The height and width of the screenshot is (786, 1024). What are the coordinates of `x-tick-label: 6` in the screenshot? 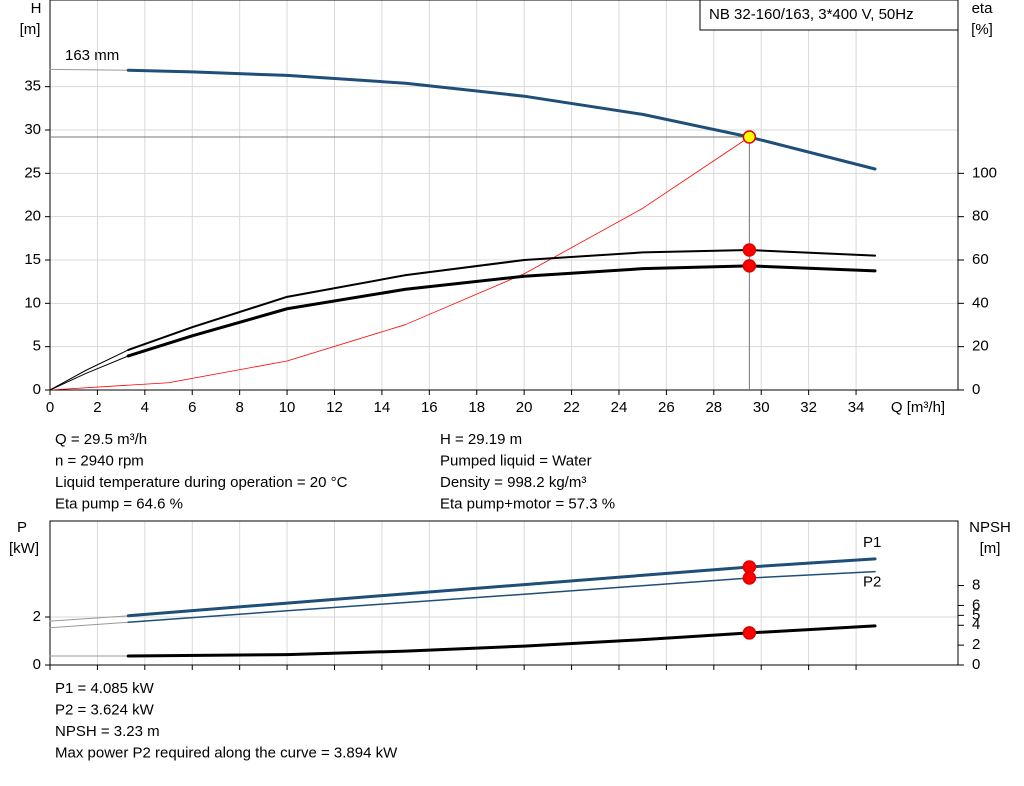 It's located at (192, 407).